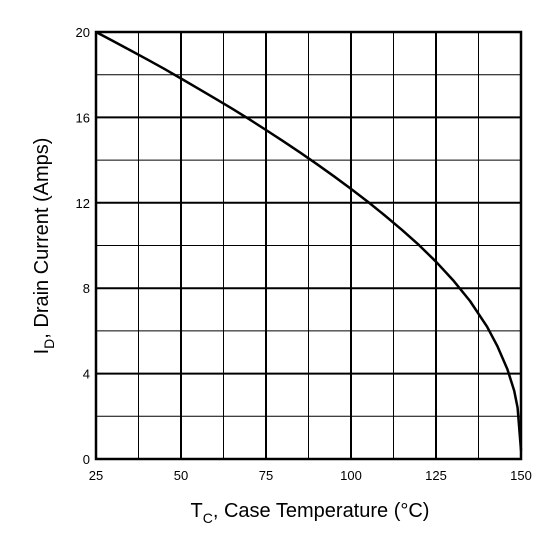 Image resolution: width=547 pixels, height=546 pixels. Describe the element at coordinates (310, 475) in the screenshot. I see `x-tick-labels: 25 50 75 100 125 150` at that location.